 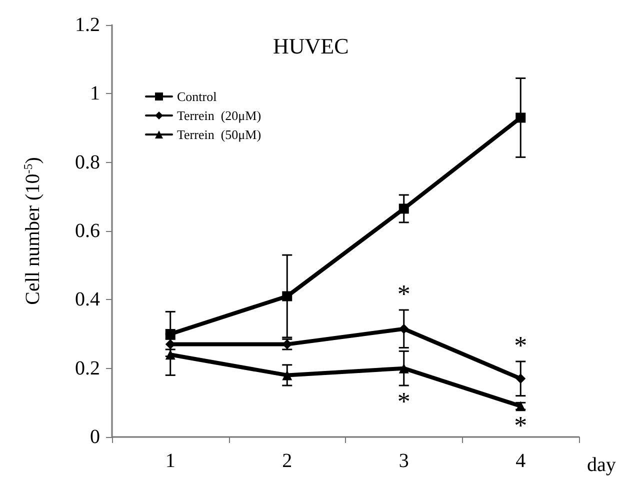 I want to click on y-tick-label: 0, so click(x=95, y=437).